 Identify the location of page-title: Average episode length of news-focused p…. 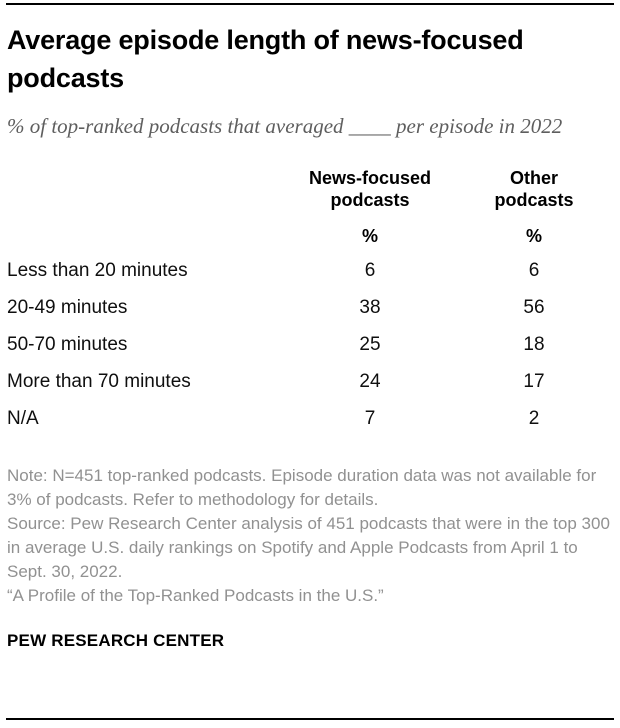
(265, 59).